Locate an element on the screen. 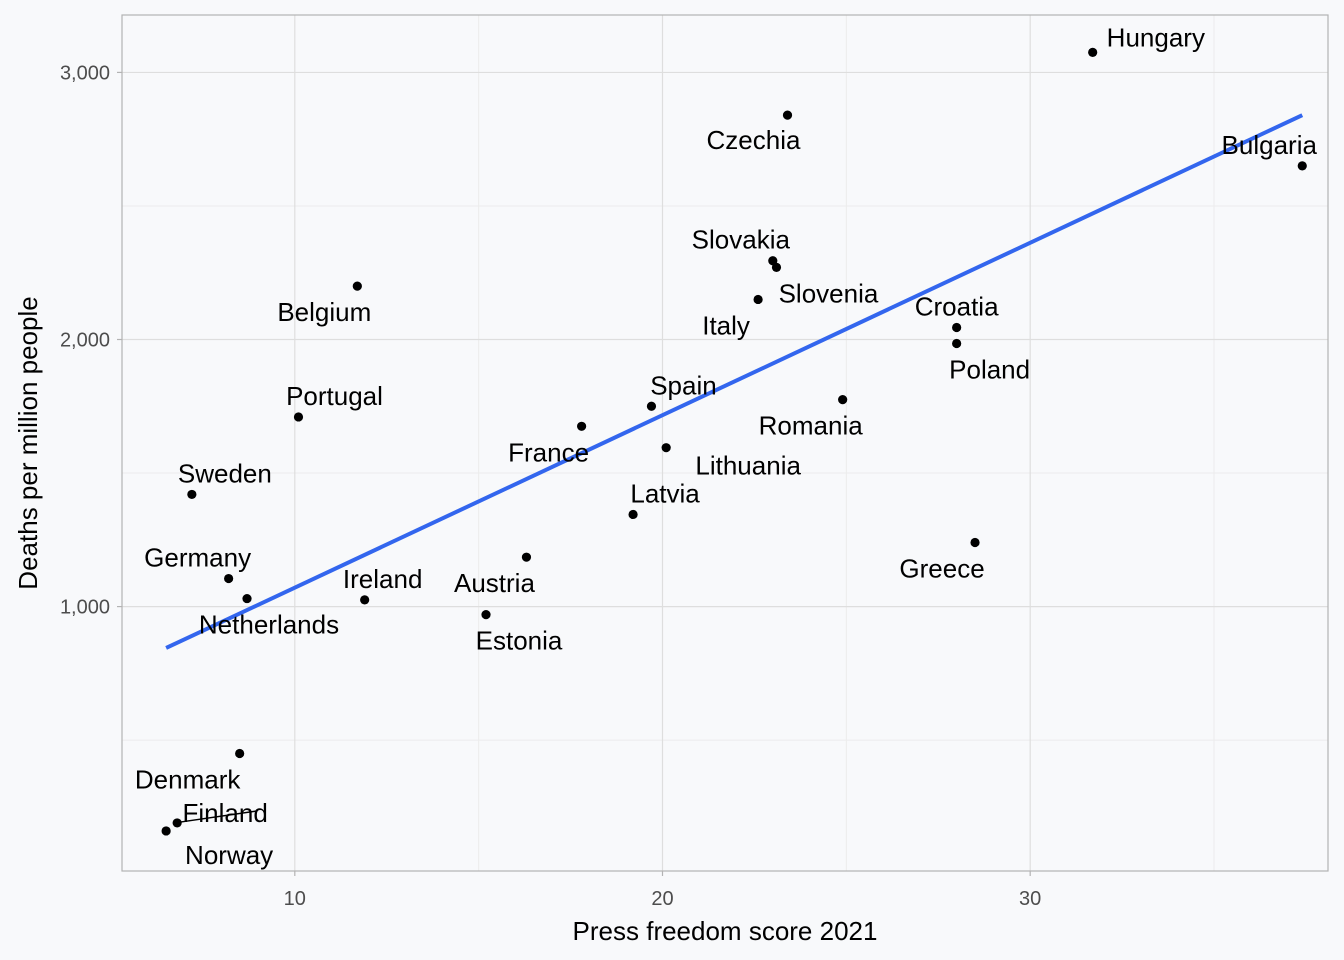 The width and height of the screenshot is (1344, 960). label-romania: Romania is located at coordinates (811, 426).